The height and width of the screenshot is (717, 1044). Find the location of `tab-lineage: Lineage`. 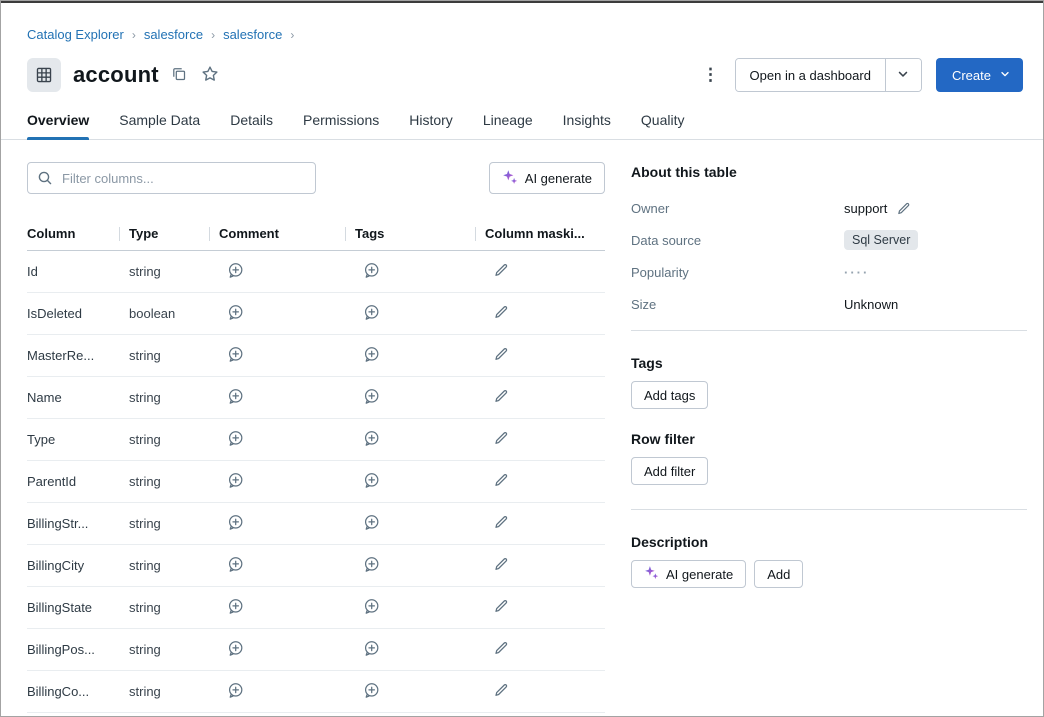

tab-lineage: Lineage is located at coordinates (507, 120).